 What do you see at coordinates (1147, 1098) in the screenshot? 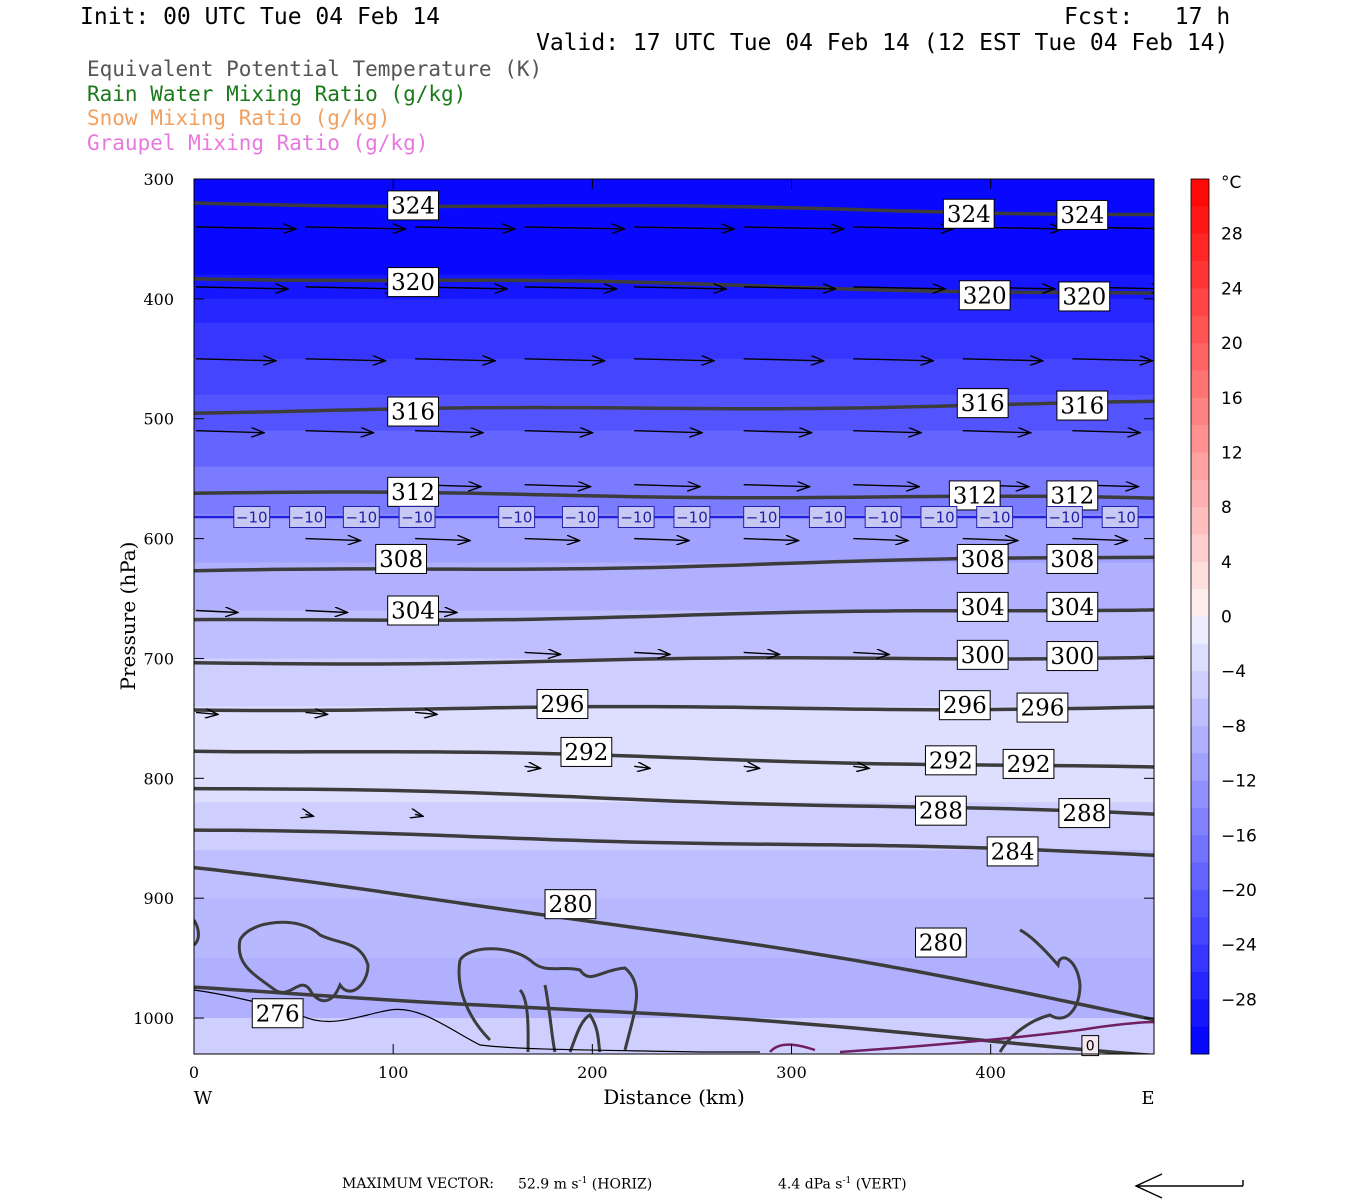
I see `x-end-label-east: E` at bounding box center [1147, 1098].